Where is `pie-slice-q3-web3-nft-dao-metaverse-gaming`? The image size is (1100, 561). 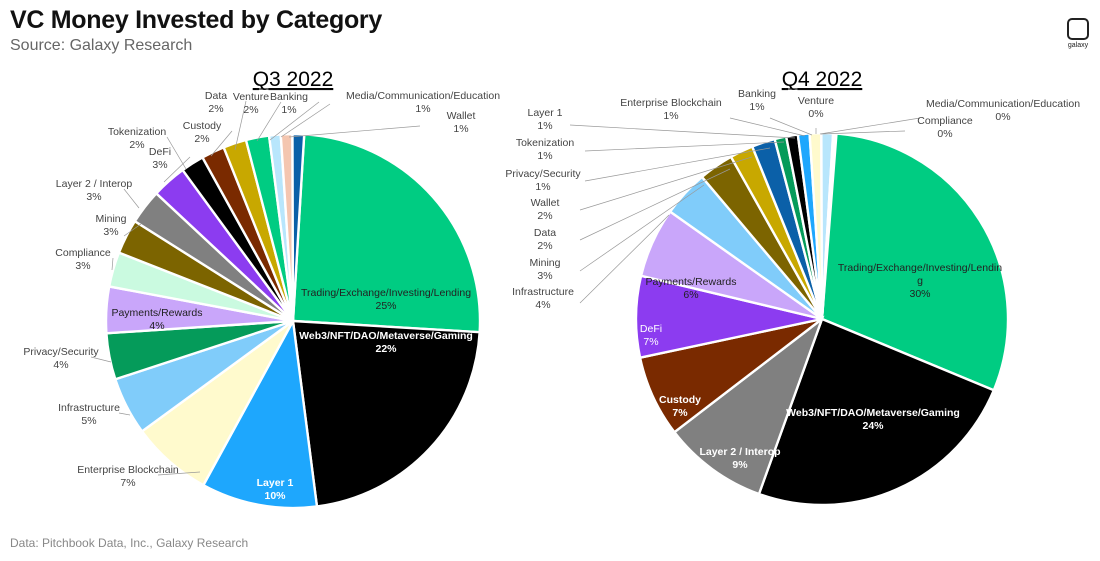 pie-slice-q3-web3-nft-dao-metaverse-gaming is located at coordinates (386, 413).